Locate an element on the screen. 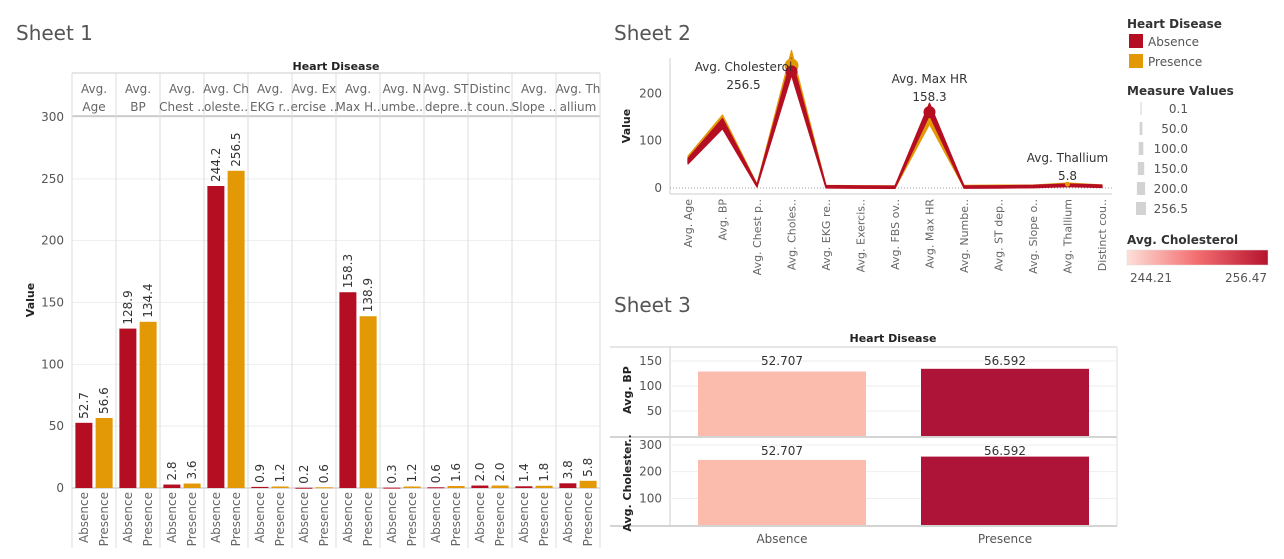 The image size is (1284, 559). x-tick-label: Avg. Slope o.. is located at coordinates (1033, 236).